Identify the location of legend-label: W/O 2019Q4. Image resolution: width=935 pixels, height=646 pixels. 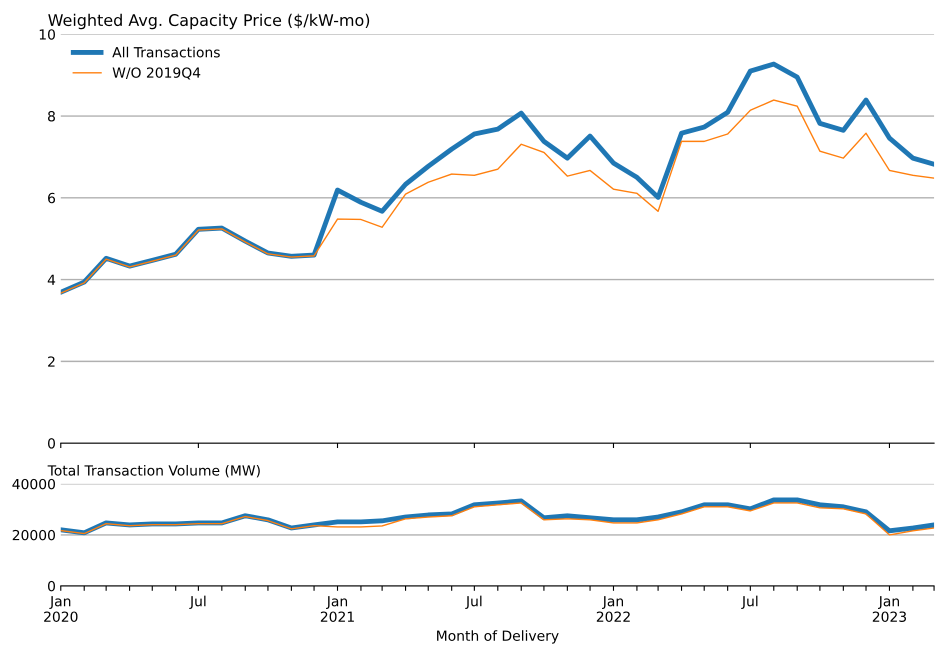
(156, 73).